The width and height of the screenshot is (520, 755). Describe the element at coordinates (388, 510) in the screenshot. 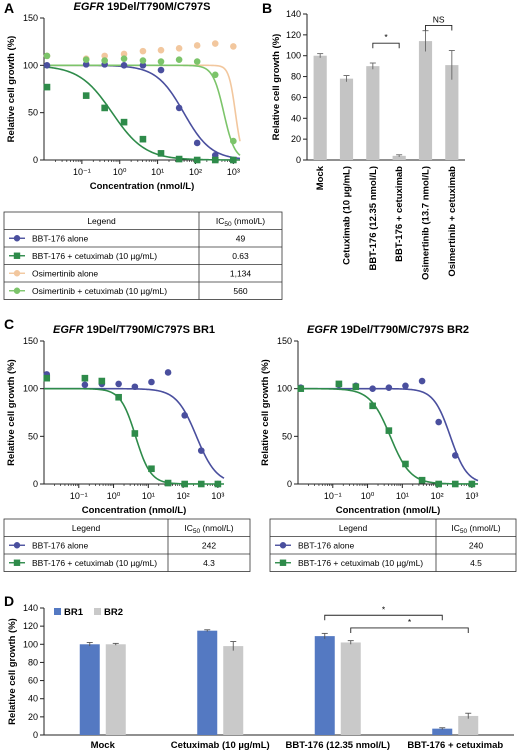

I see `C2-x-label: Concentration (nmol/L)` at that location.